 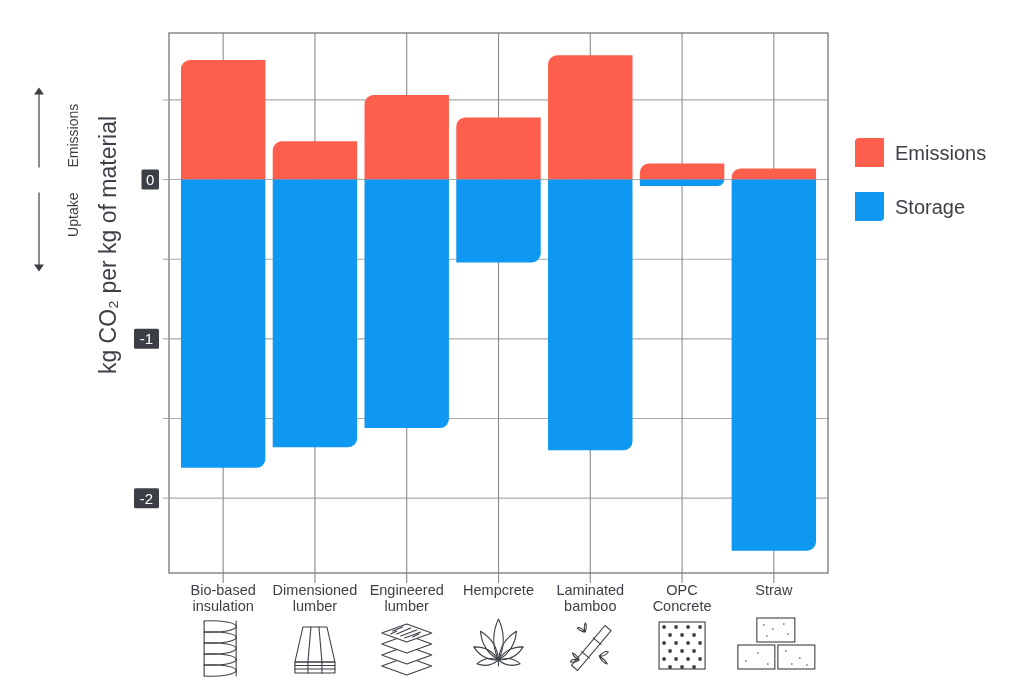 What do you see at coordinates (223, 598) in the screenshot?
I see `x-tick-label: Bio-based insulation` at bounding box center [223, 598].